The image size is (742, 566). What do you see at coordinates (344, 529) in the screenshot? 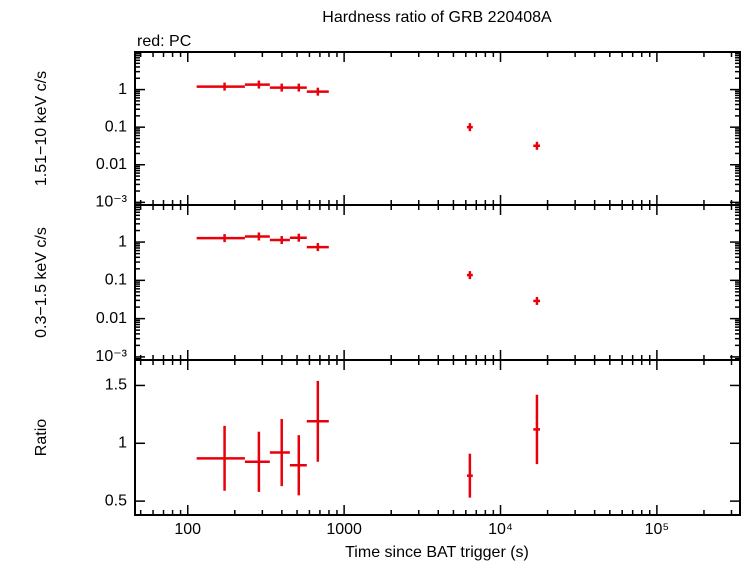
I see `x-tick-label: 1000` at bounding box center [344, 529].